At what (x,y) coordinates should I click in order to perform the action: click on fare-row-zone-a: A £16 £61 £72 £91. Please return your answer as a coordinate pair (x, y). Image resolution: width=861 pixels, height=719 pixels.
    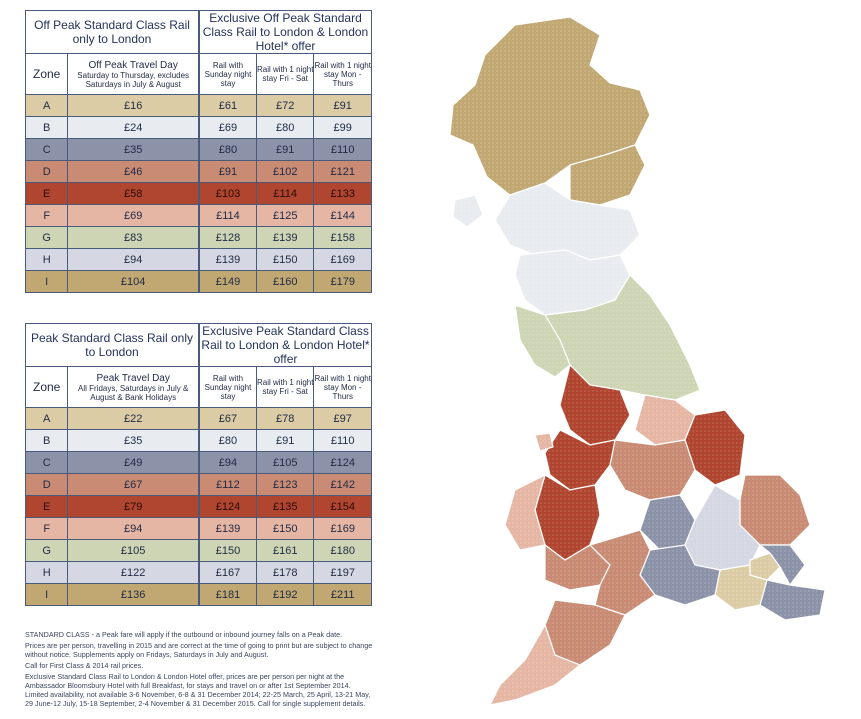
    Looking at the image, I should click on (198, 105).